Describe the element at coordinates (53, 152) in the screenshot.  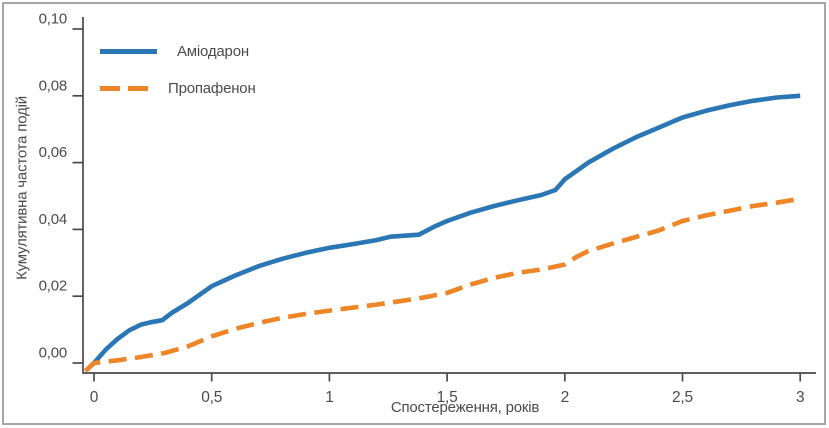
I see `y-tick-label: 0,06` at that location.